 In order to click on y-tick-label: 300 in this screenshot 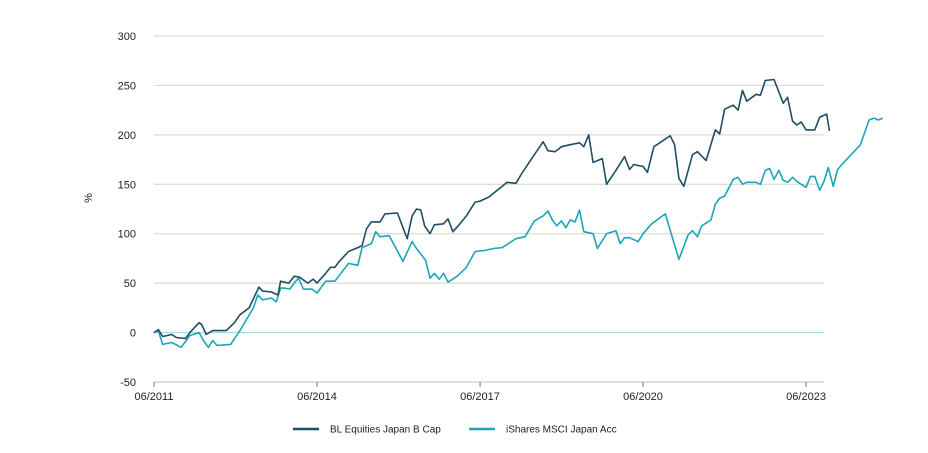, I will do `click(127, 37)`.